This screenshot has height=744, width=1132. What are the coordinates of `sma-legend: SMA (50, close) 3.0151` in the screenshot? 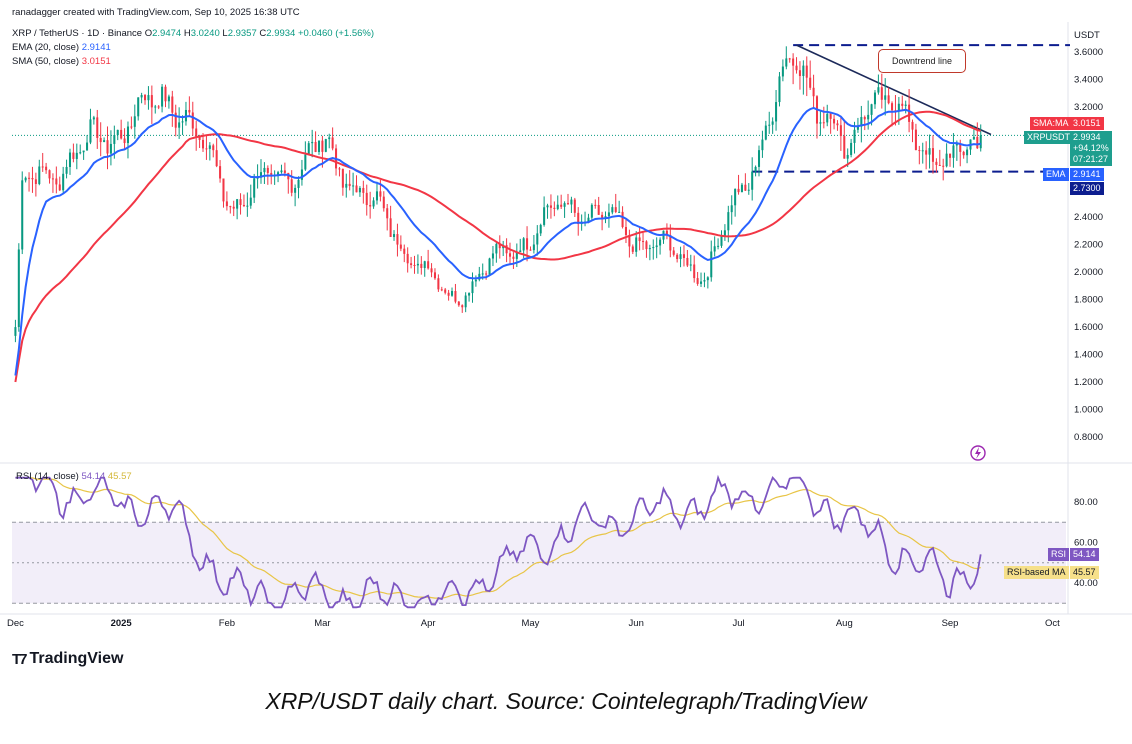 It's located at (61, 61).